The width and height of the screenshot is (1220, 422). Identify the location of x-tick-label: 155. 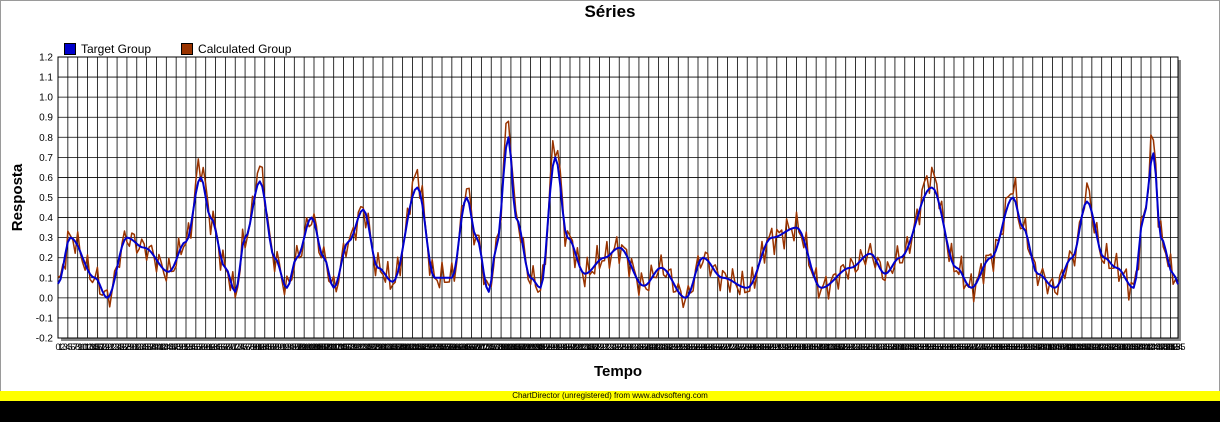
(439, 347).